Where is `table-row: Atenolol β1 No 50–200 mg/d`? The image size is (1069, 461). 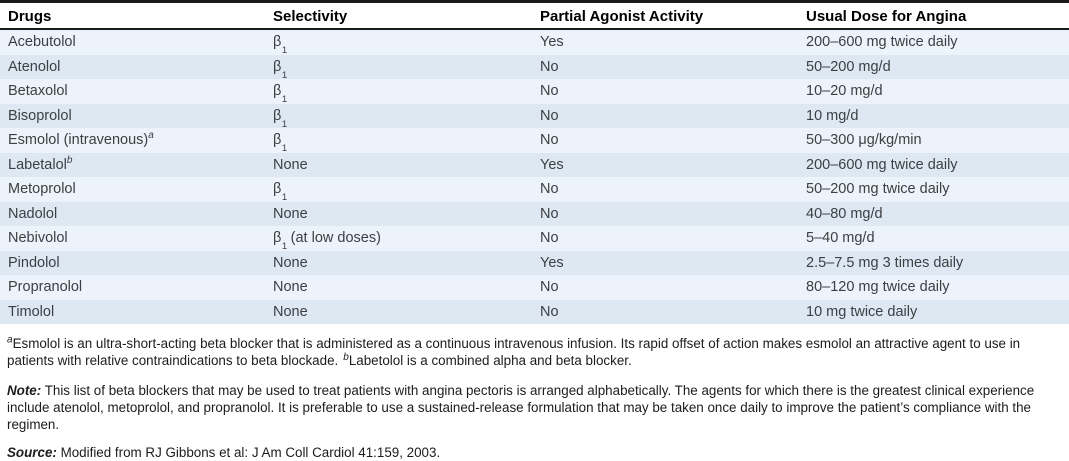
table-row: Atenolol β1 No 50–200 mg/d is located at coordinates (534, 66).